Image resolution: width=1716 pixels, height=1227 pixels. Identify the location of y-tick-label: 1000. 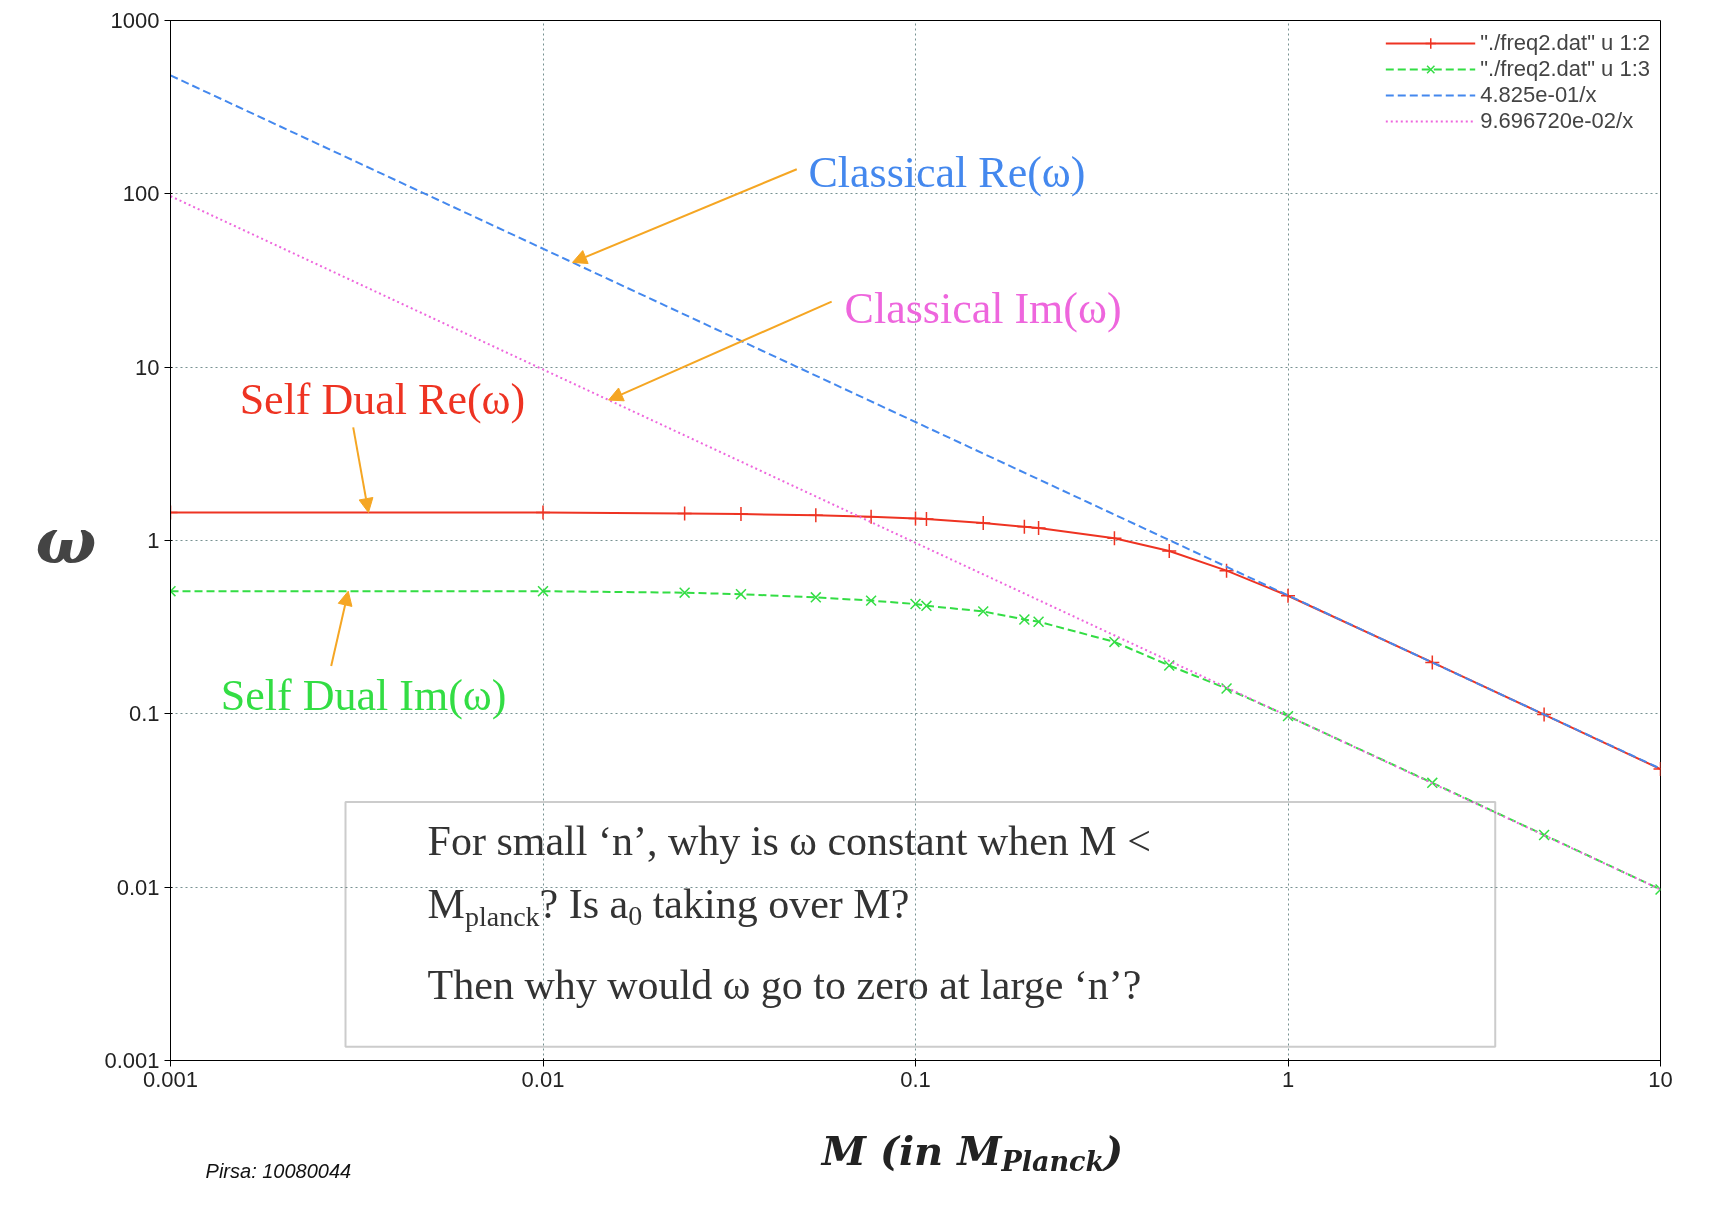
(135, 20).